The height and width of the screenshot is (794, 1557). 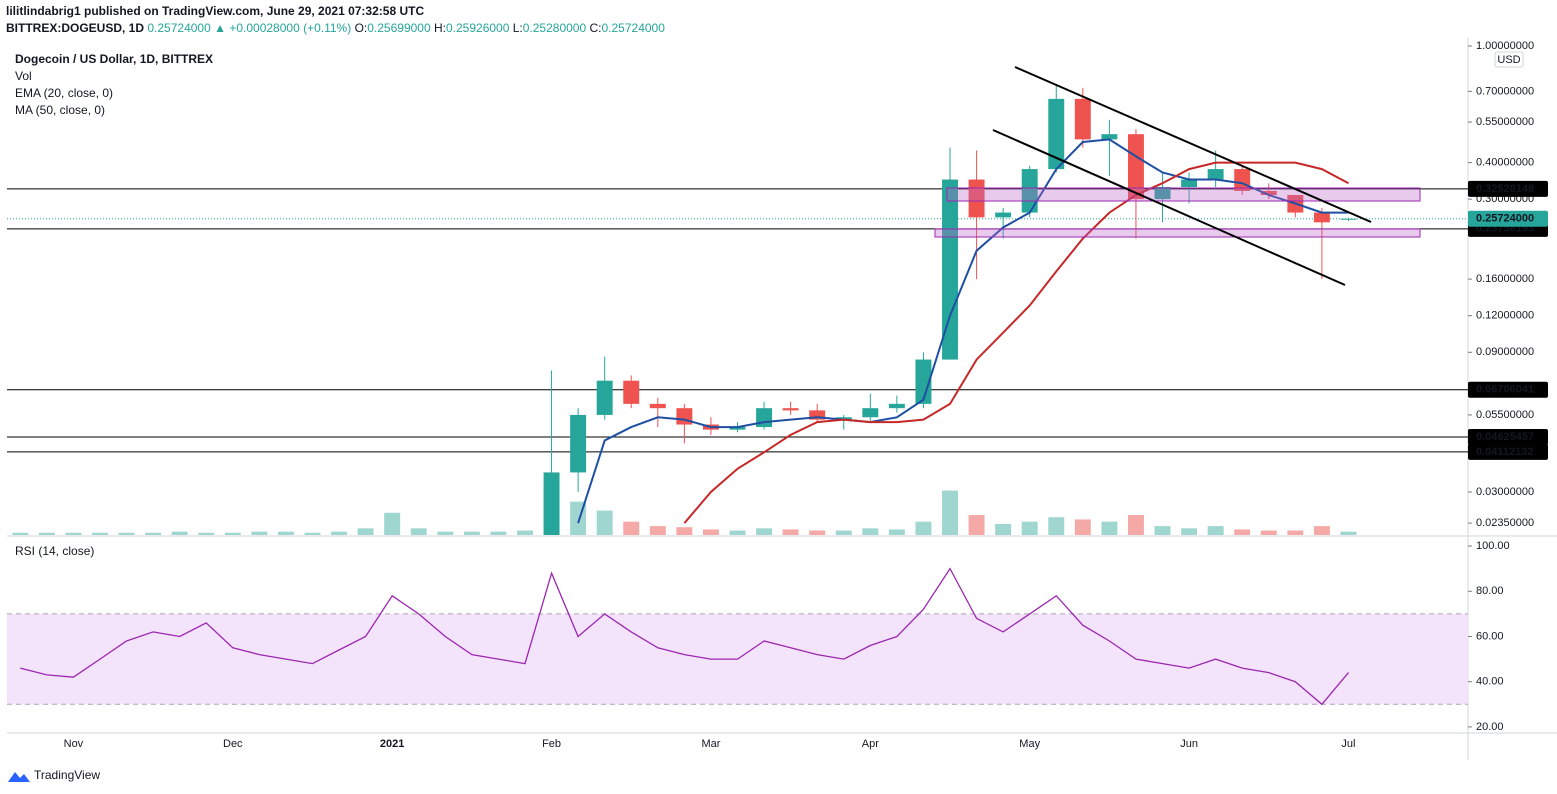 What do you see at coordinates (551, 744) in the screenshot?
I see `x-tick-label: Feb` at bounding box center [551, 744].